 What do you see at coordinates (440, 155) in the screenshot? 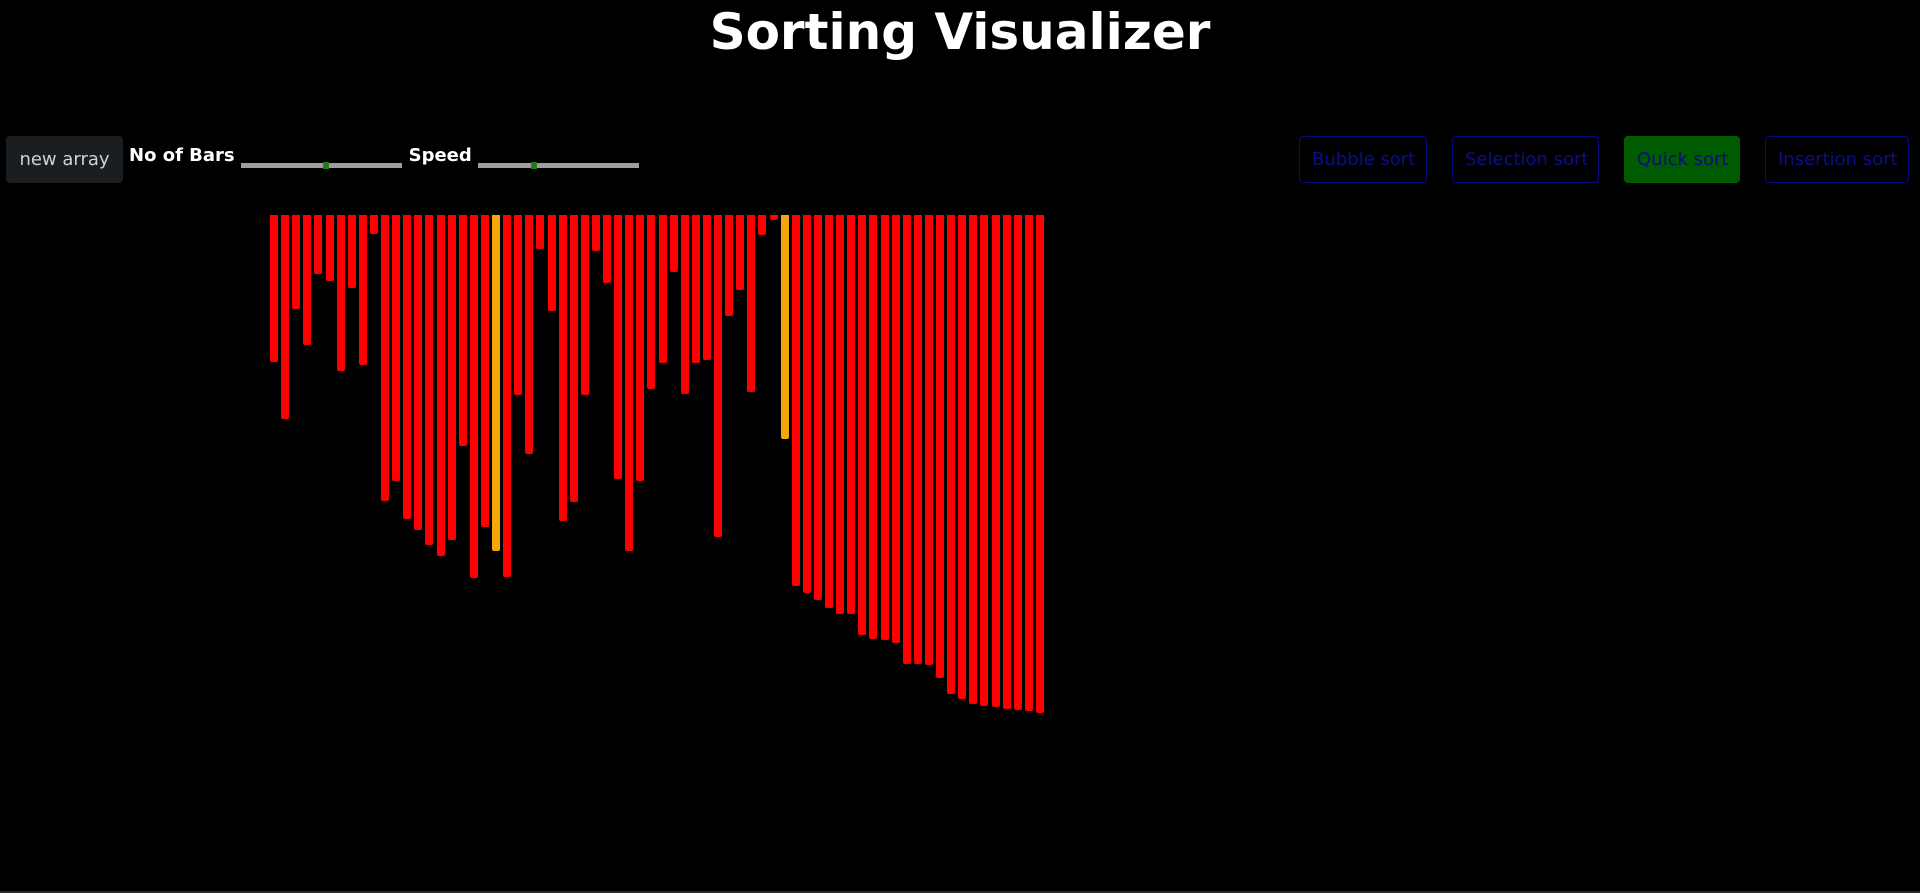
I see `speed-label: Speed` at bounding box center [440, 155].